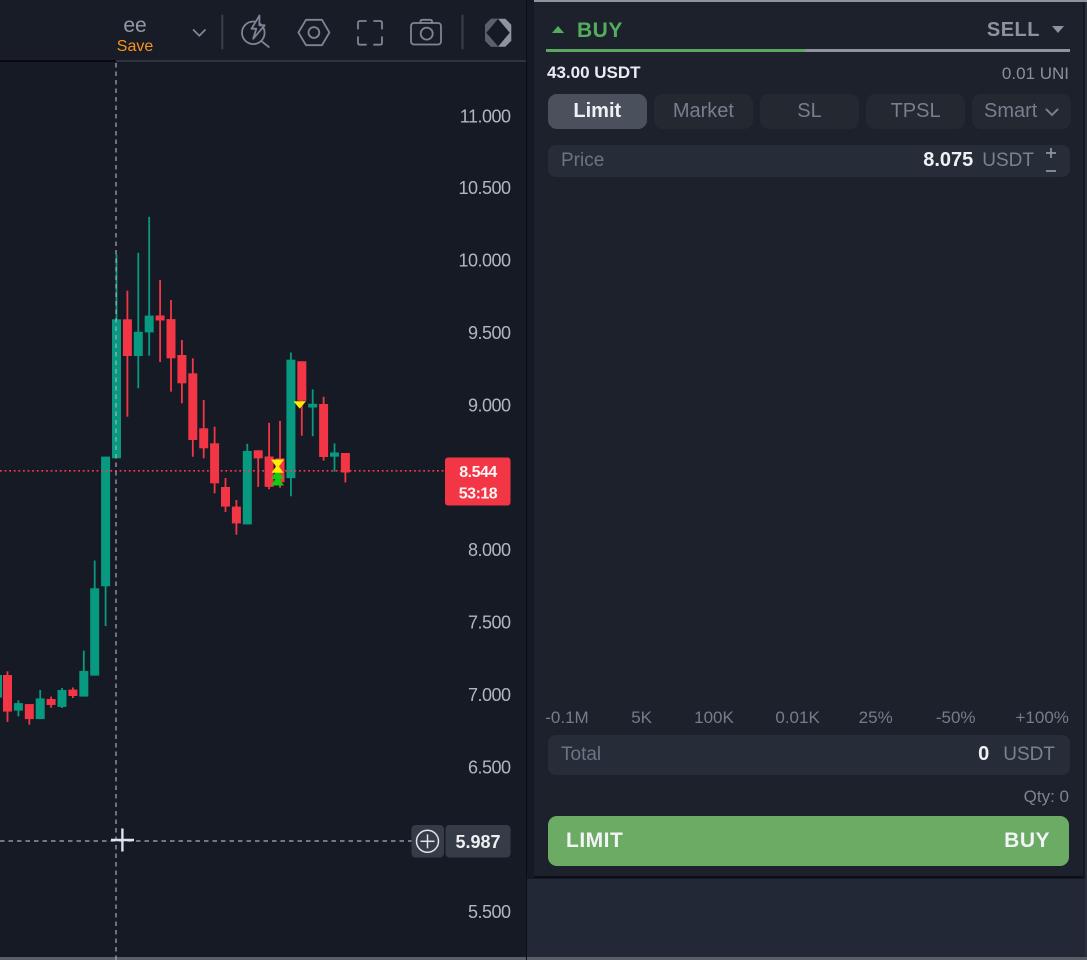 The width and height of the screenshot is (1087, 960). I want to click on svg-text: 9.500, so click(489, 333).